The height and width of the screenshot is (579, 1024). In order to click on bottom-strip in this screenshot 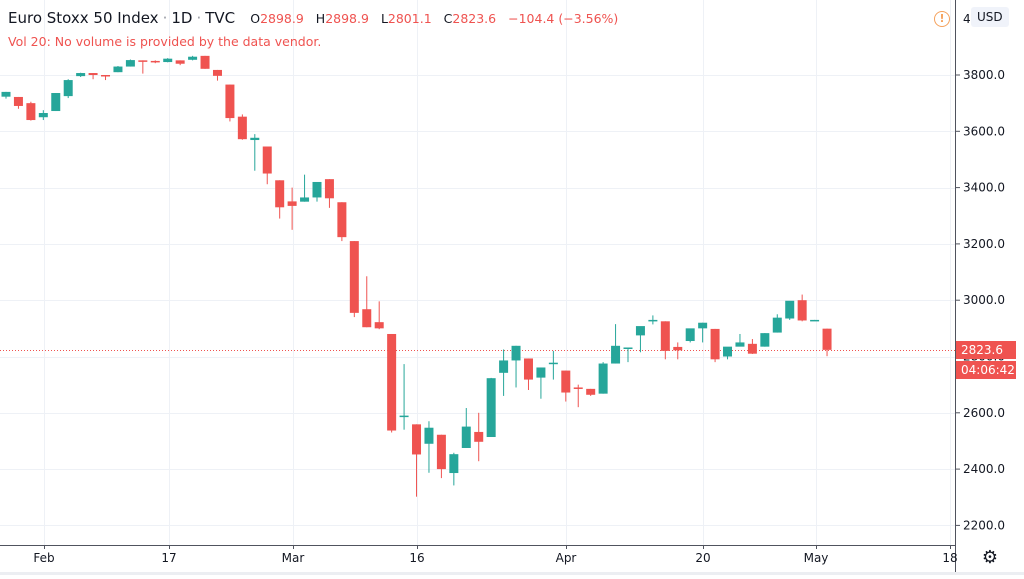, I will do `click(512, 573)`.